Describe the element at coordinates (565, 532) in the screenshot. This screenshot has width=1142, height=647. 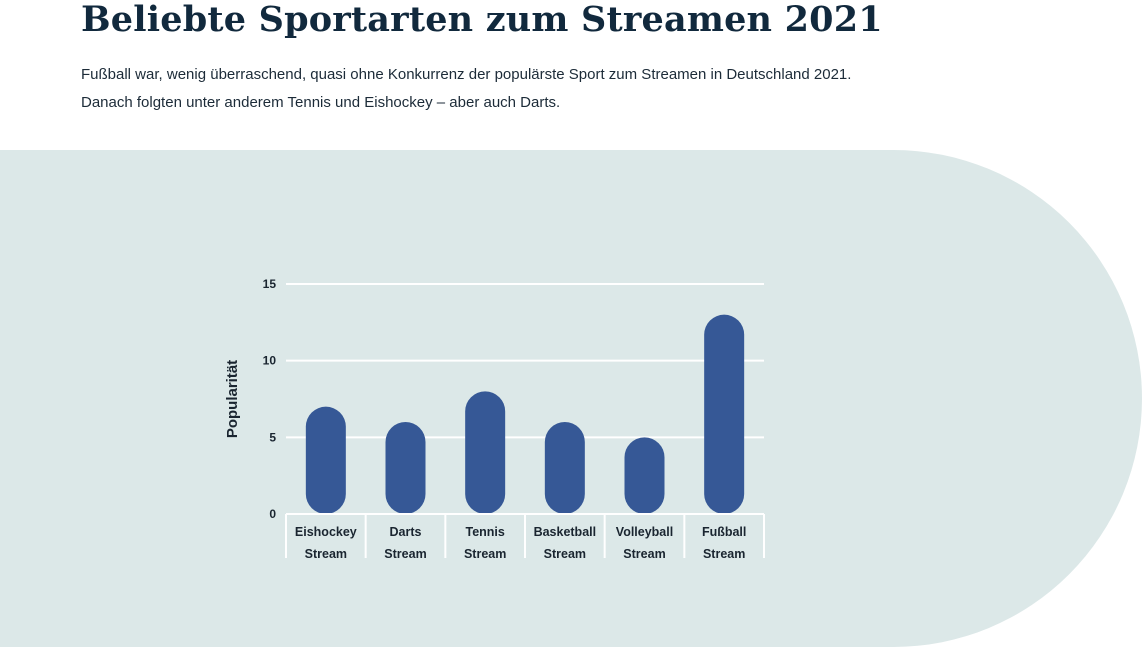
I see `x-tick-label: Basketball` at that location.